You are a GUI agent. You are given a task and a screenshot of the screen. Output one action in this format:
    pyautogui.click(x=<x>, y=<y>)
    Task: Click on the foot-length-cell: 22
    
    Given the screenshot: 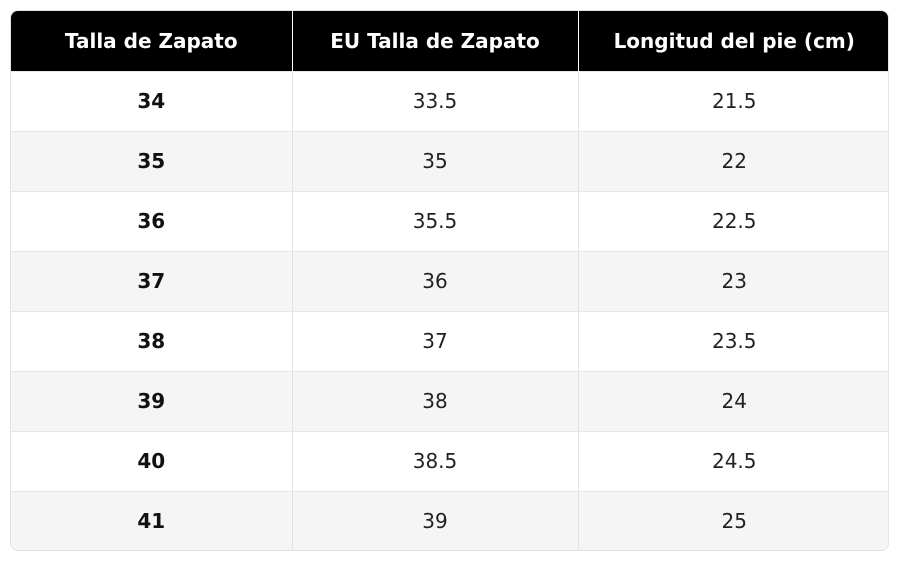 What is the action you would take?
    pyautogui.click(x=733, y=160)
    